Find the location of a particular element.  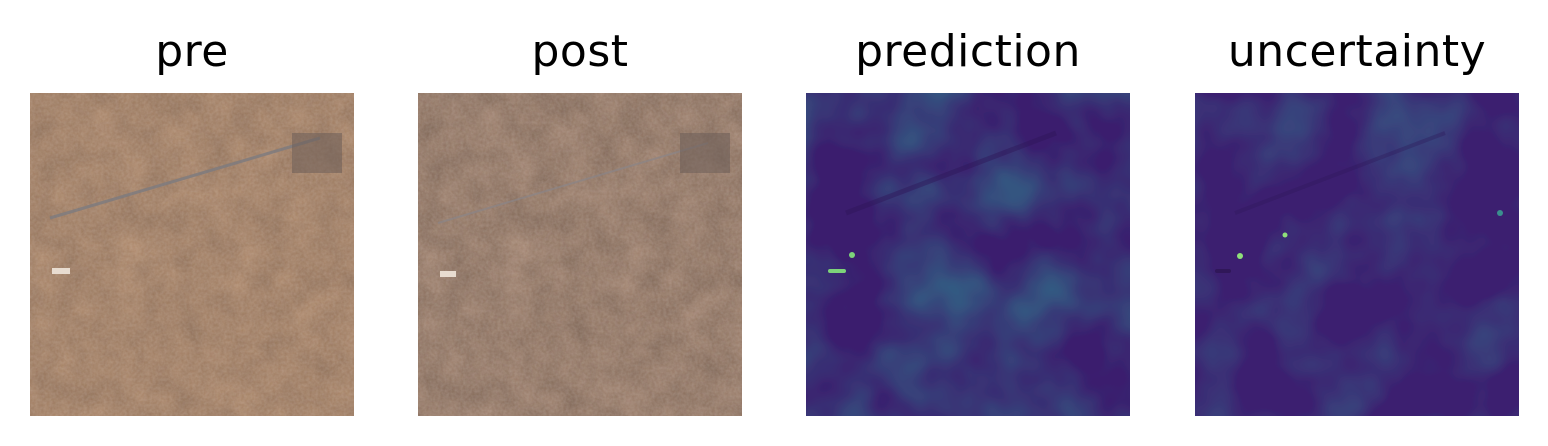

post-title: post is located at coordinates (580, 51).